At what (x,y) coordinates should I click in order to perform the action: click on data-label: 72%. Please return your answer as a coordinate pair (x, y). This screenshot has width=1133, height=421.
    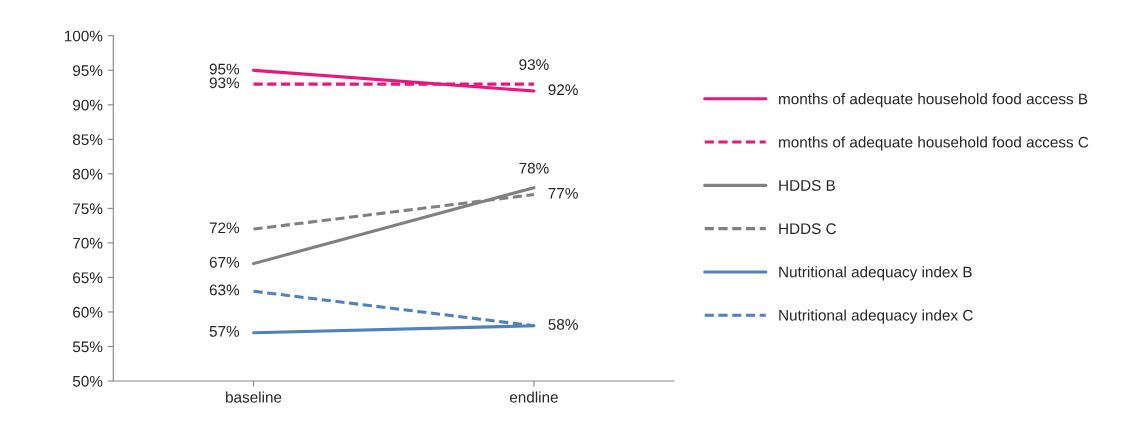
    Looking at the image, I should click on (224, 228).